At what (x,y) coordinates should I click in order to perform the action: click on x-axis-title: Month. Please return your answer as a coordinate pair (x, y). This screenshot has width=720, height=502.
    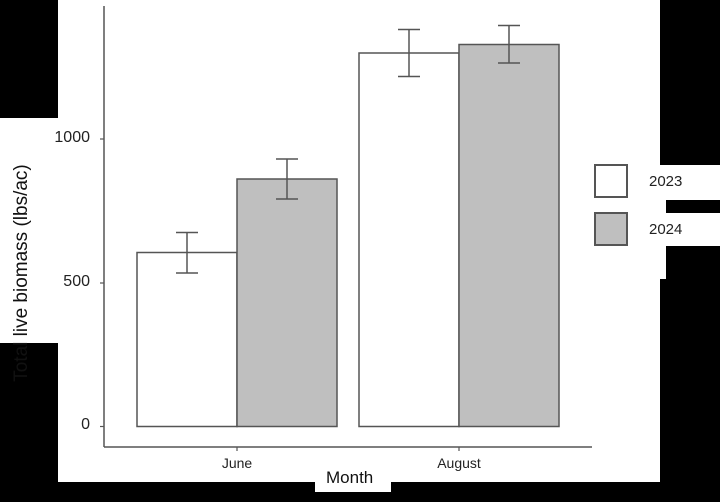
    Looking at the image, I should click on (350, 477).